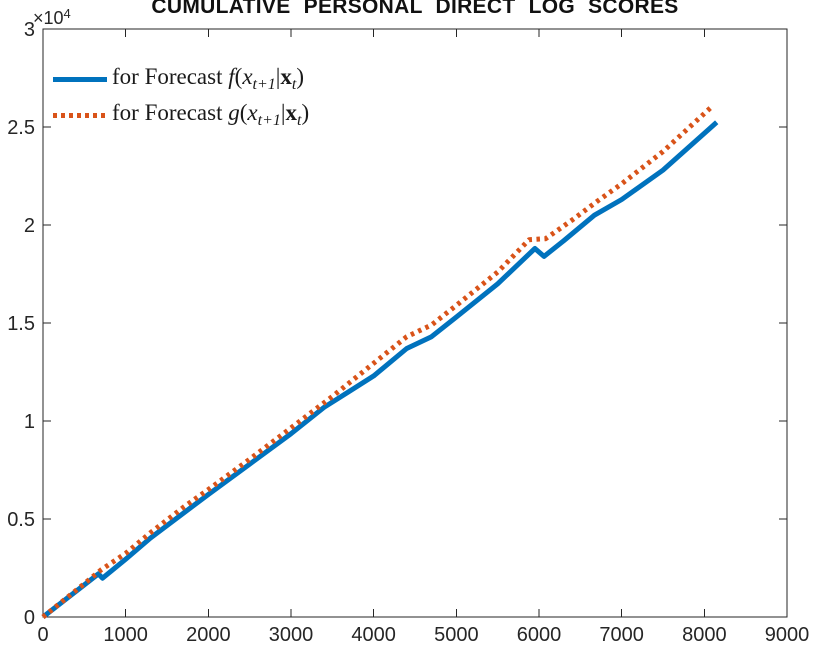 Image resolution: width=814 pixels, height=653 pixels. Describe the element at coordinates (29, 226) in the screenshot. I see `y-tick-label: 2` at that location.